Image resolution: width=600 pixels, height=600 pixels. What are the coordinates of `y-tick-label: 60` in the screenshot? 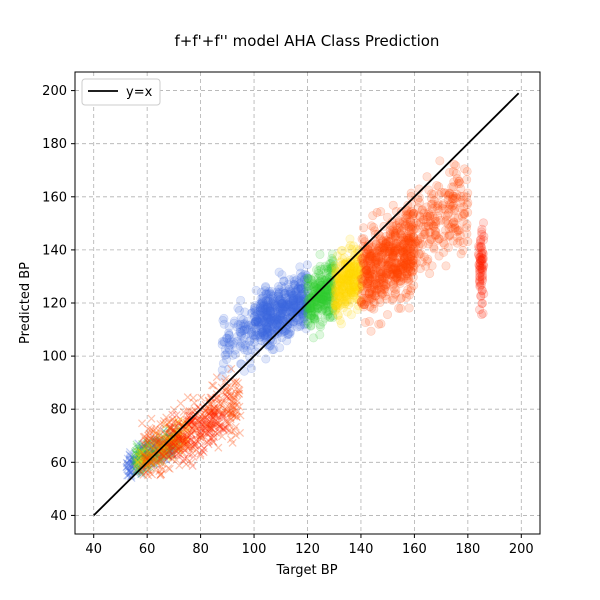 It's located at (58, 463).